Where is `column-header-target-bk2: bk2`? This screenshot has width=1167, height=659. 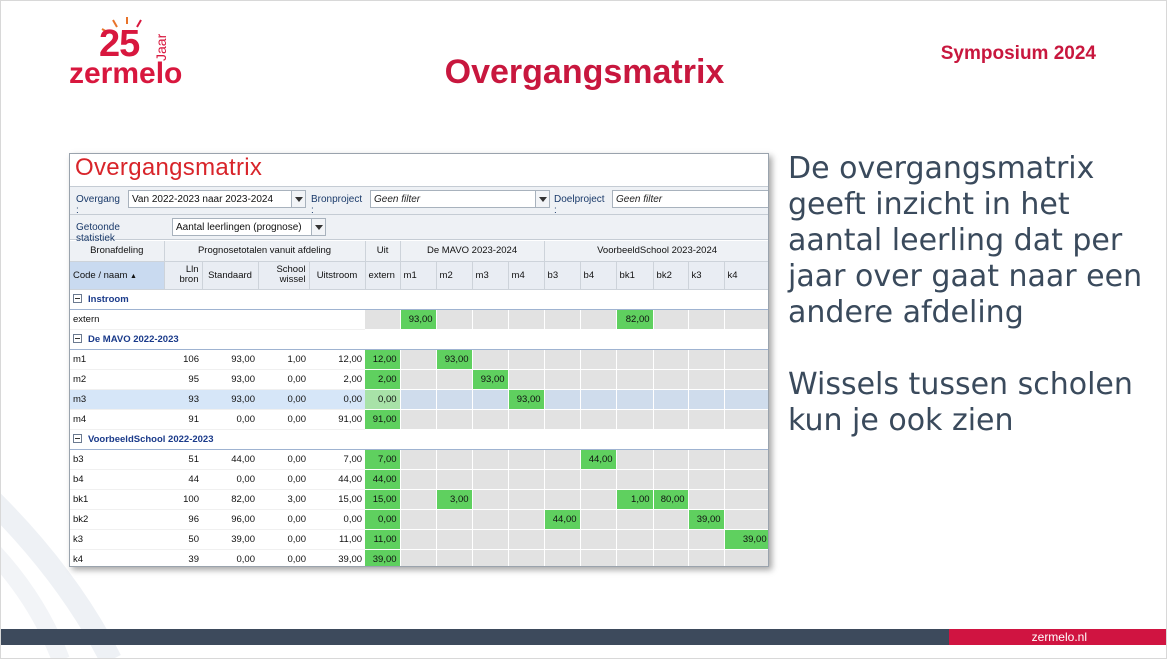 column-header-target-bk2: bk2 is located at coordinates (671, 275).